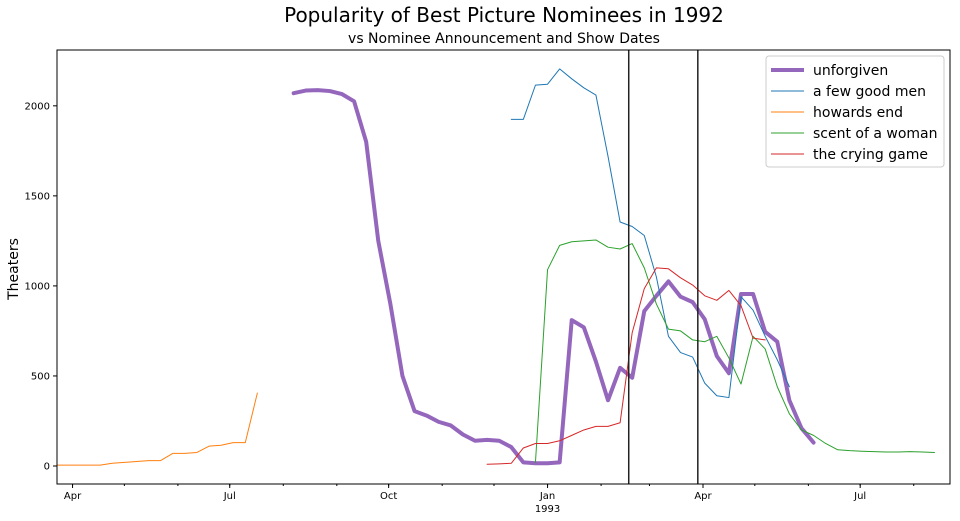 The height and width of the screenshot is (521, 960). What do you see at coordinates (870, 155) in the screenshot?
I see `legend-label: the crying game` at bounding box center [870, 155].